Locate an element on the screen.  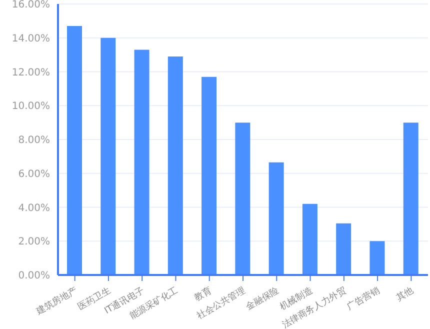
y-tick-label: 6.00% is located at coordinates (34, 174).